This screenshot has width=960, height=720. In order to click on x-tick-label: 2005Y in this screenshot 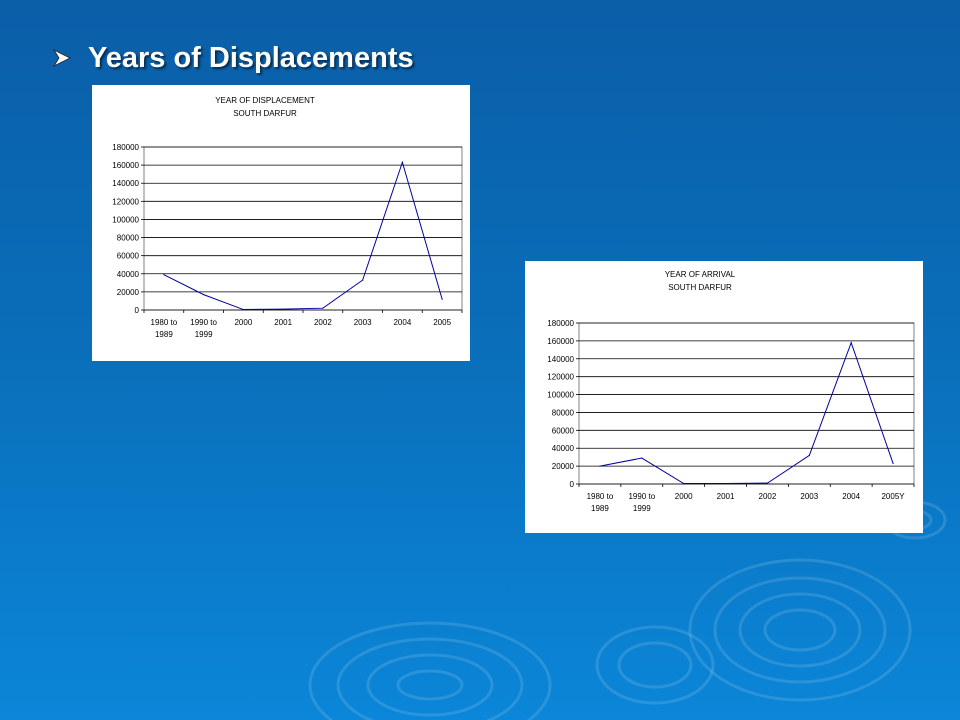, I will do `click(893, 496)`.